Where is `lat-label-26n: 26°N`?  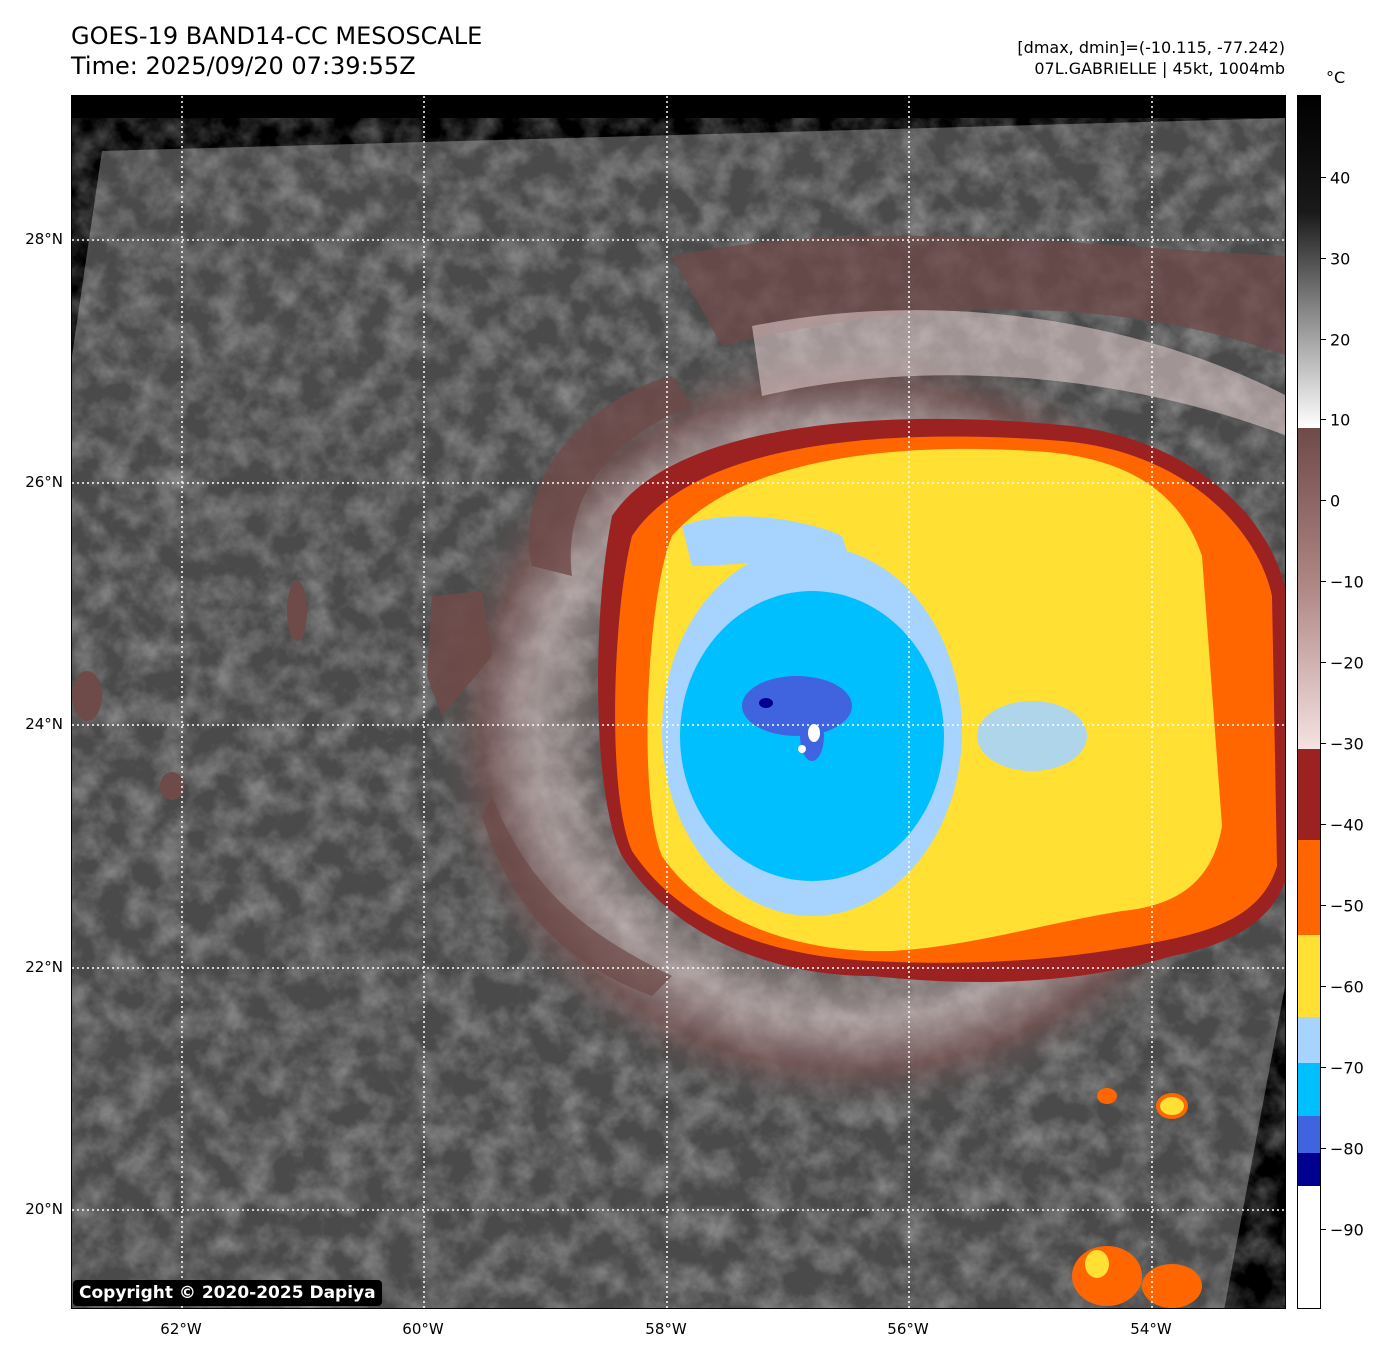
lat-label-26n: 26°N is located at coordinates (44, 482).